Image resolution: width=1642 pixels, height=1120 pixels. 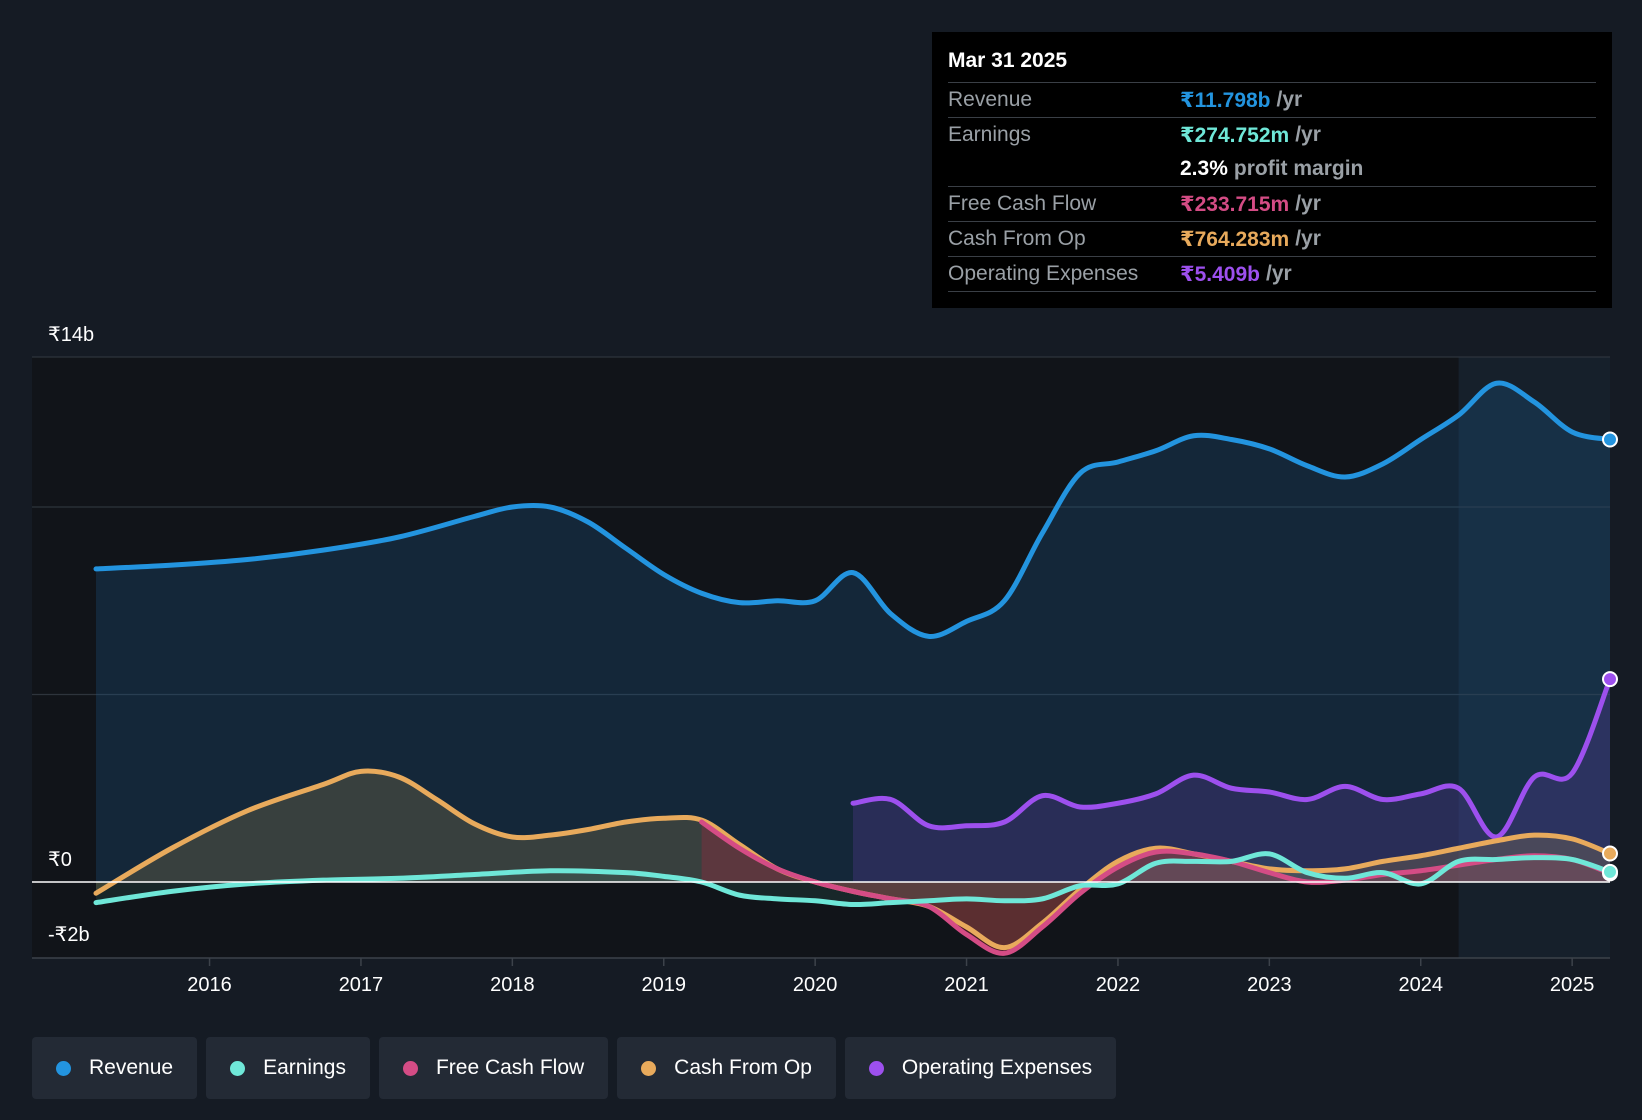 I want to click on series-line-free-cash-flow, so click(x=1154, y=887).